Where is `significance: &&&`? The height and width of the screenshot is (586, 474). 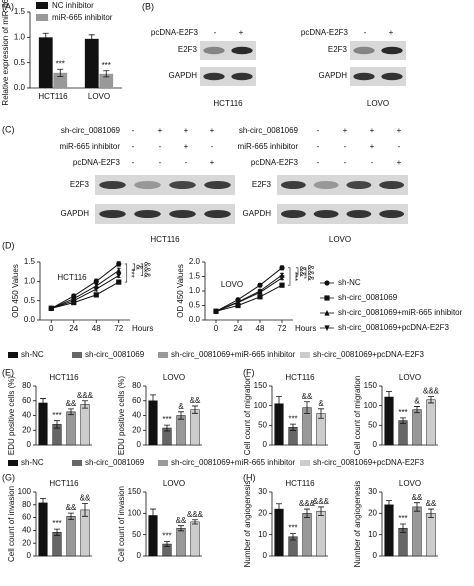 significance: &&& is located at coordinates (431, 391).